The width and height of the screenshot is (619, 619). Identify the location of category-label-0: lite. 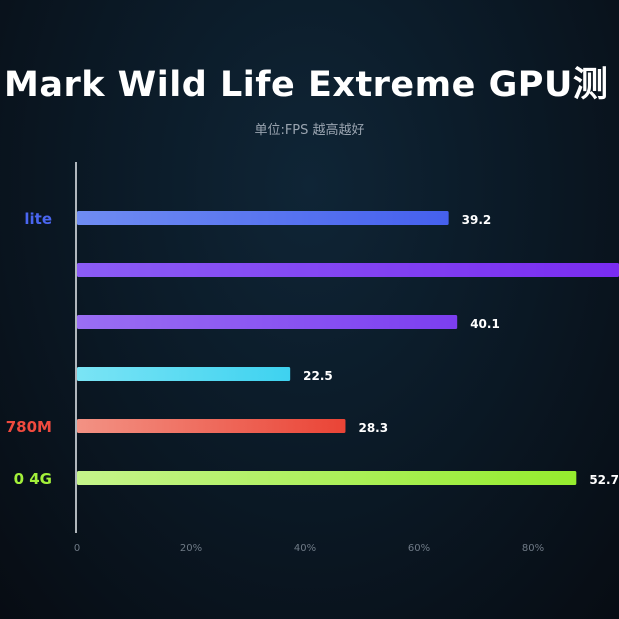
(38, 219).